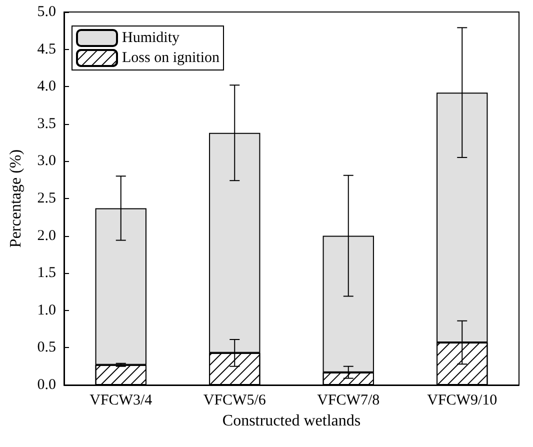 This screenshot has width=533, height=447. Describe the element at coordinates (46, 161) in the screenshot. I see `y-tick-label: 3.0` at that location.